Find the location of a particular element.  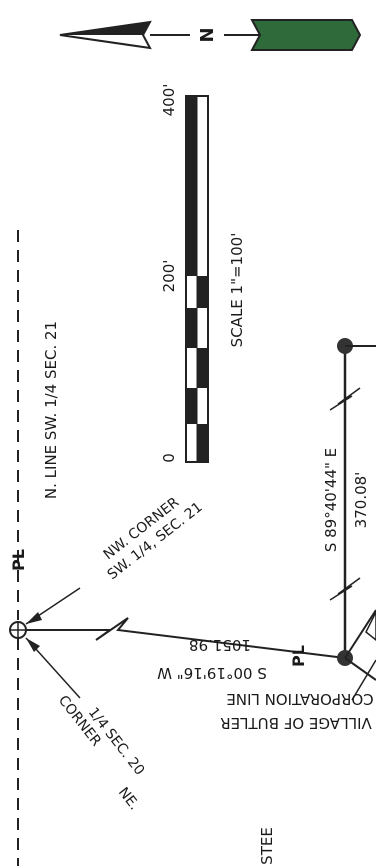

ne-corner-label-line1: NE. is located at coordinates (128, 799).